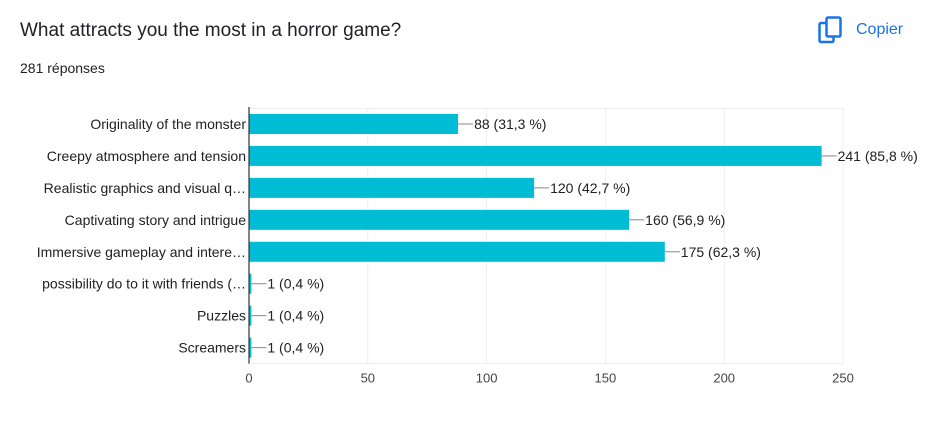 The width and height of the screenshot is (941, 428). What do you see at coordinates (590, 188) in the screenshot?
I see `value-label: 120 (42,7 %)` at bounding box center [590, 188].